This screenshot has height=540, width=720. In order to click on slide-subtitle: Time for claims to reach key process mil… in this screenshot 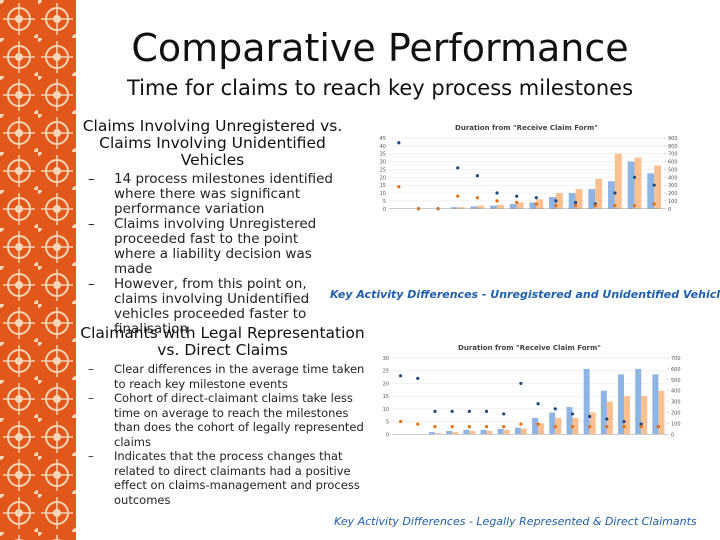, I will do `click(380, 88)`.